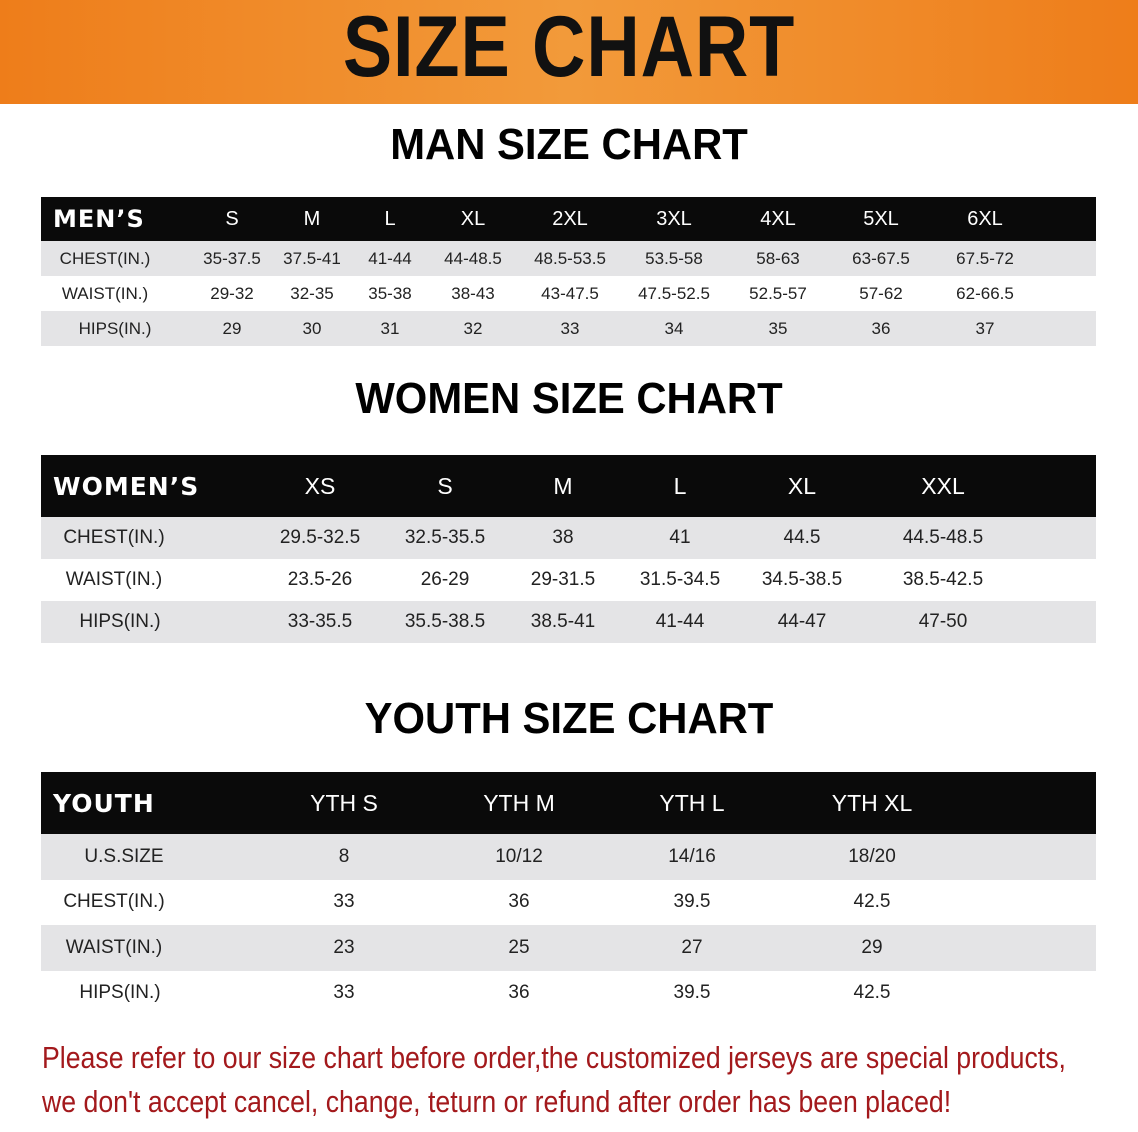 The width and height of the screenshot is (1138, 1132). What do you see at coordinates (943, 621) in the screenshot?
I see `measurement-value: 47-50` at bounding box center [943, 621].